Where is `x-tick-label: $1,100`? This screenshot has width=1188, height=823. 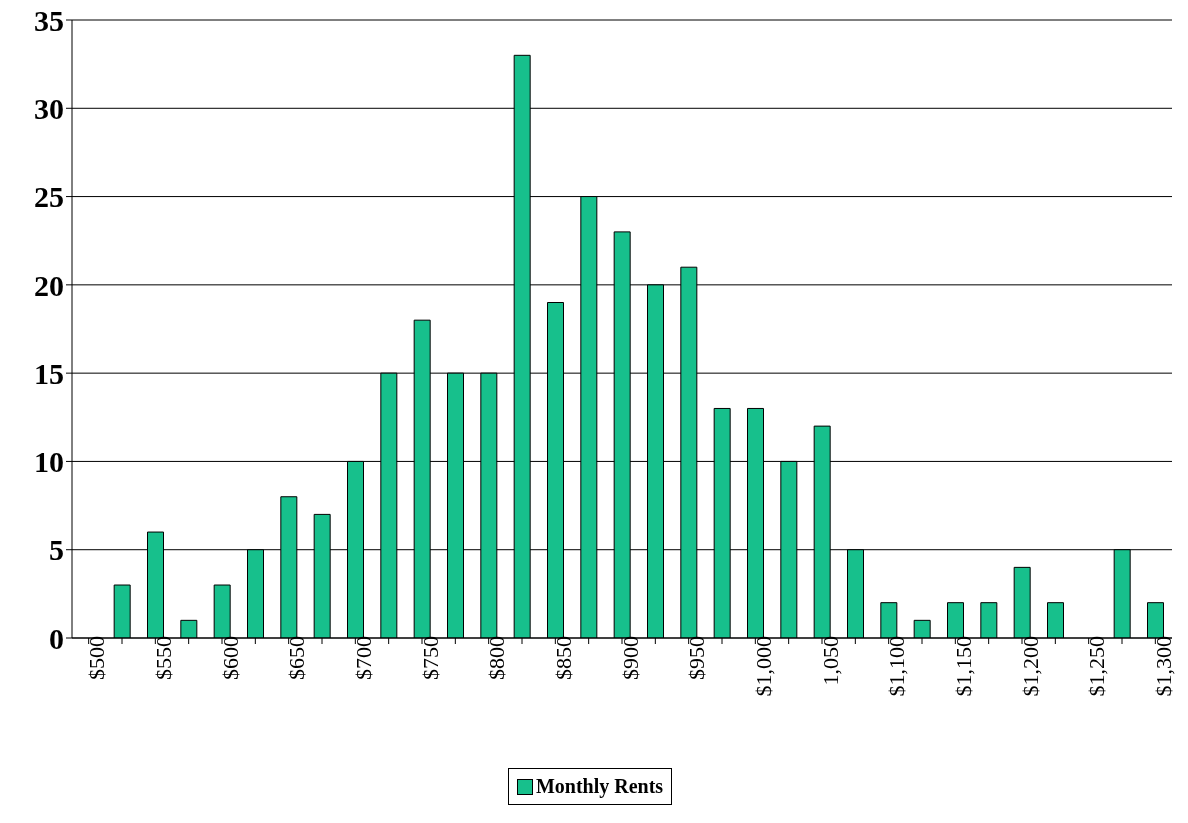
x-tick-label: $1,100 is located at coordinates (897, 666).